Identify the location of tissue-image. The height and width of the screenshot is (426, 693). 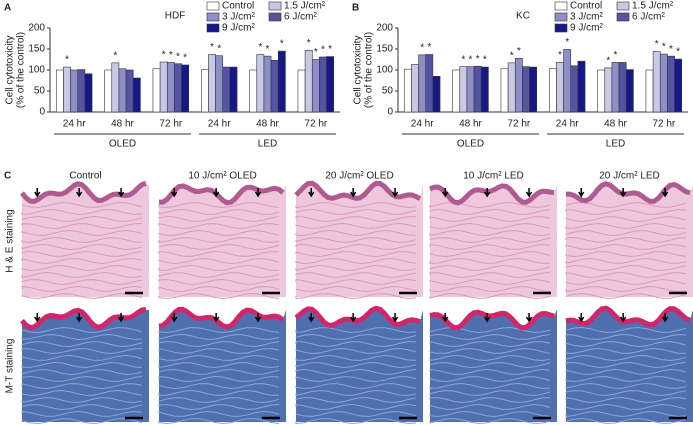
(629, 366).